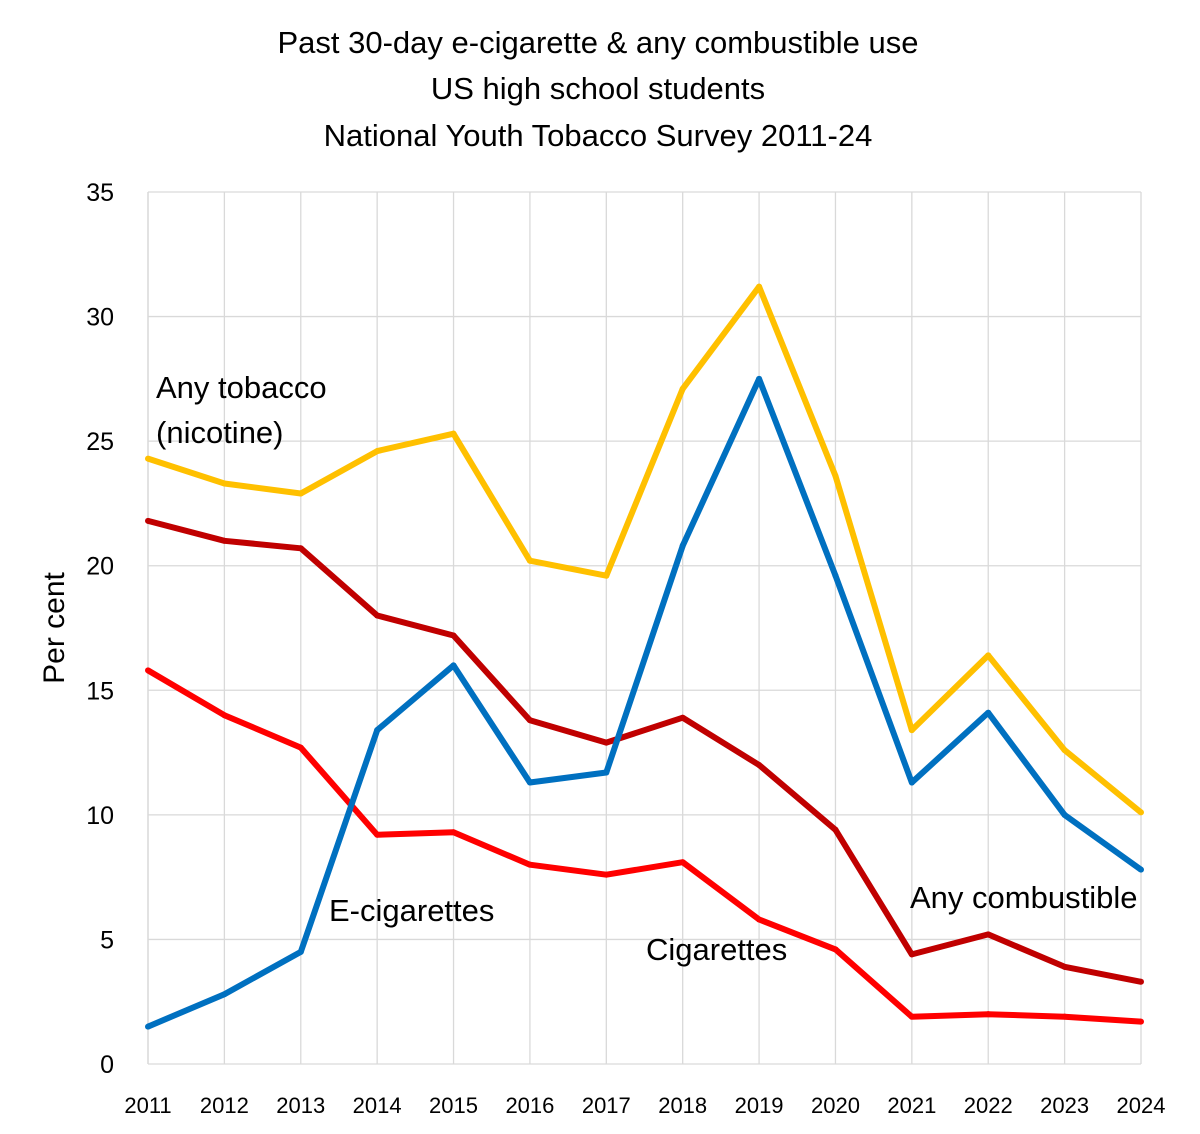  I want to click on label-cigarettes: Cigarettes, so click(716, 949).